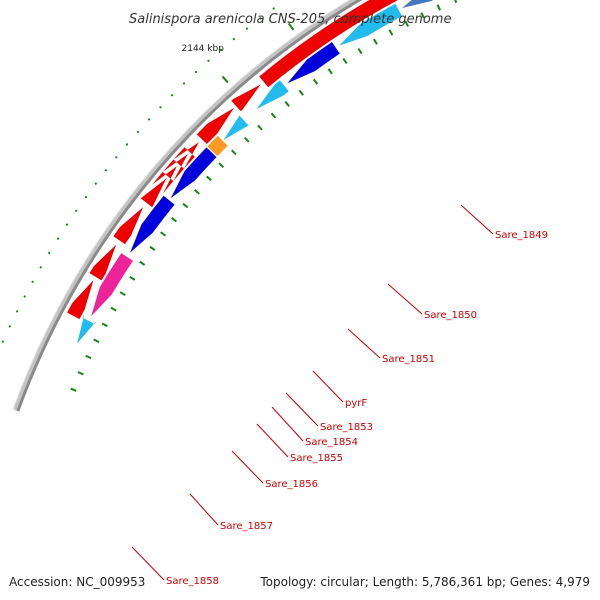 This screenshot has height=600, width=600. I want to click on gene-label: Sare_1851, so click(408, 359).